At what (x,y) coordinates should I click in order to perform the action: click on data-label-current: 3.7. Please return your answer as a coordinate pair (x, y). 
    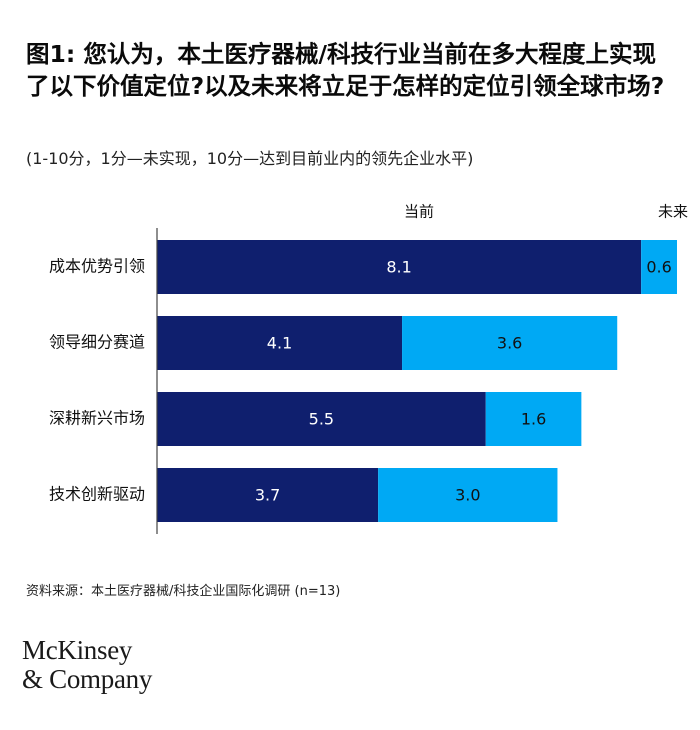
    Looking at the image, I should click on (267, 495).